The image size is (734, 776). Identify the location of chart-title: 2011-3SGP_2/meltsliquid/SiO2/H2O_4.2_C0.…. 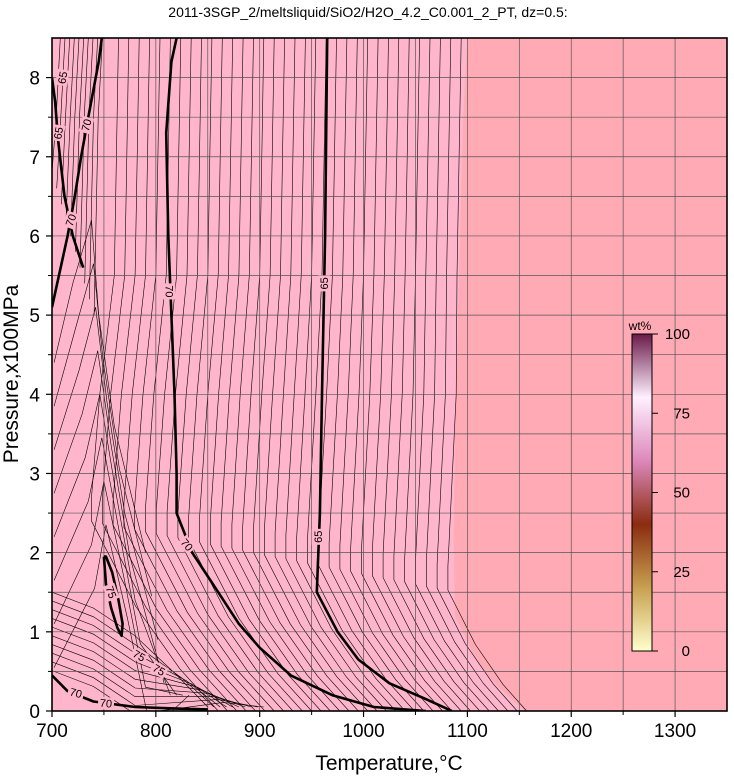
(367, 12).